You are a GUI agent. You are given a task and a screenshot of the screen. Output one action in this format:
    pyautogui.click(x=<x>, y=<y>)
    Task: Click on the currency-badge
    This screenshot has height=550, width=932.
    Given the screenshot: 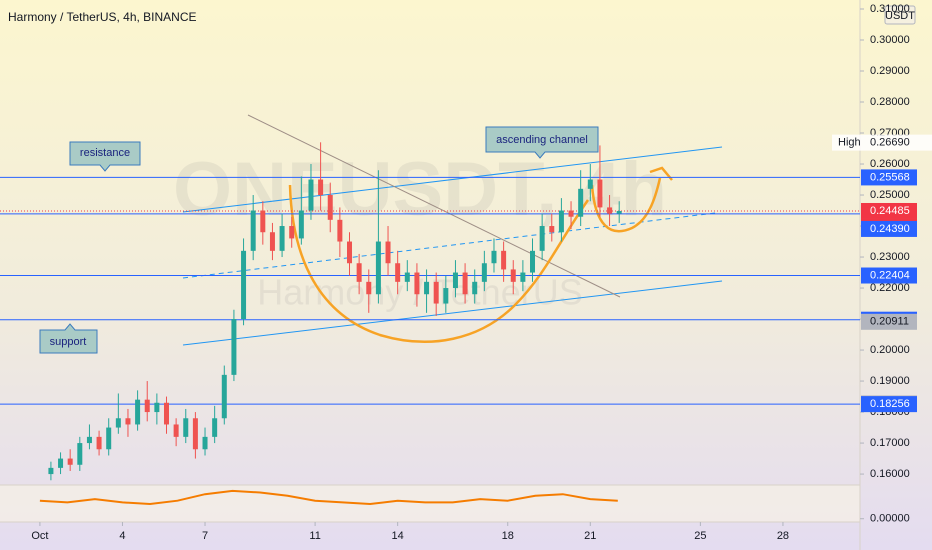 What is the action you would take?
    pyautogui.click(x=900, y=15)
    